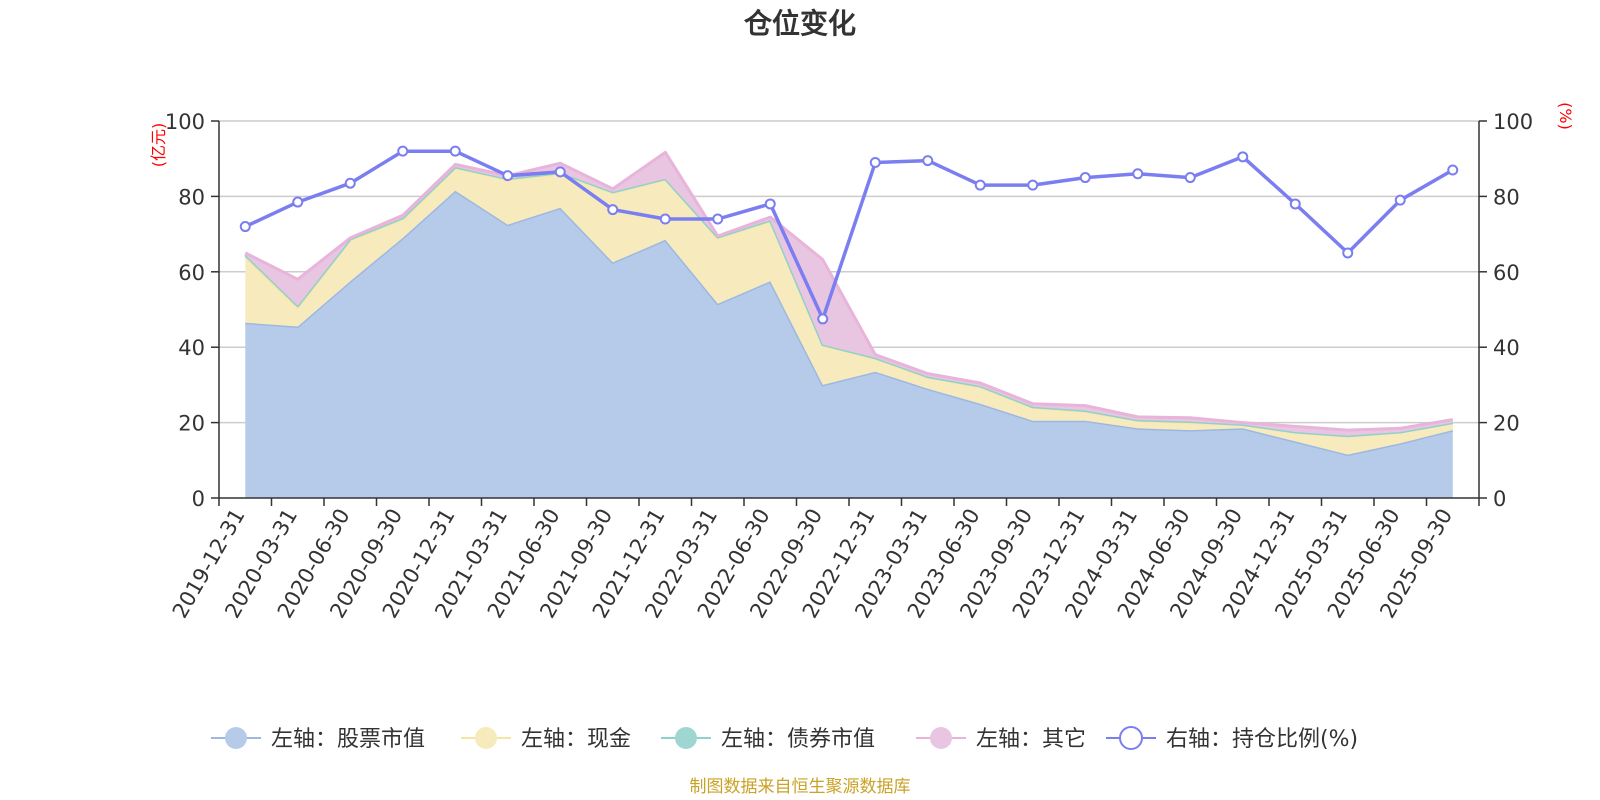 The image size is (1600, 800). I want to click on legend-label: 左轴：其它, so click(1031, 739).